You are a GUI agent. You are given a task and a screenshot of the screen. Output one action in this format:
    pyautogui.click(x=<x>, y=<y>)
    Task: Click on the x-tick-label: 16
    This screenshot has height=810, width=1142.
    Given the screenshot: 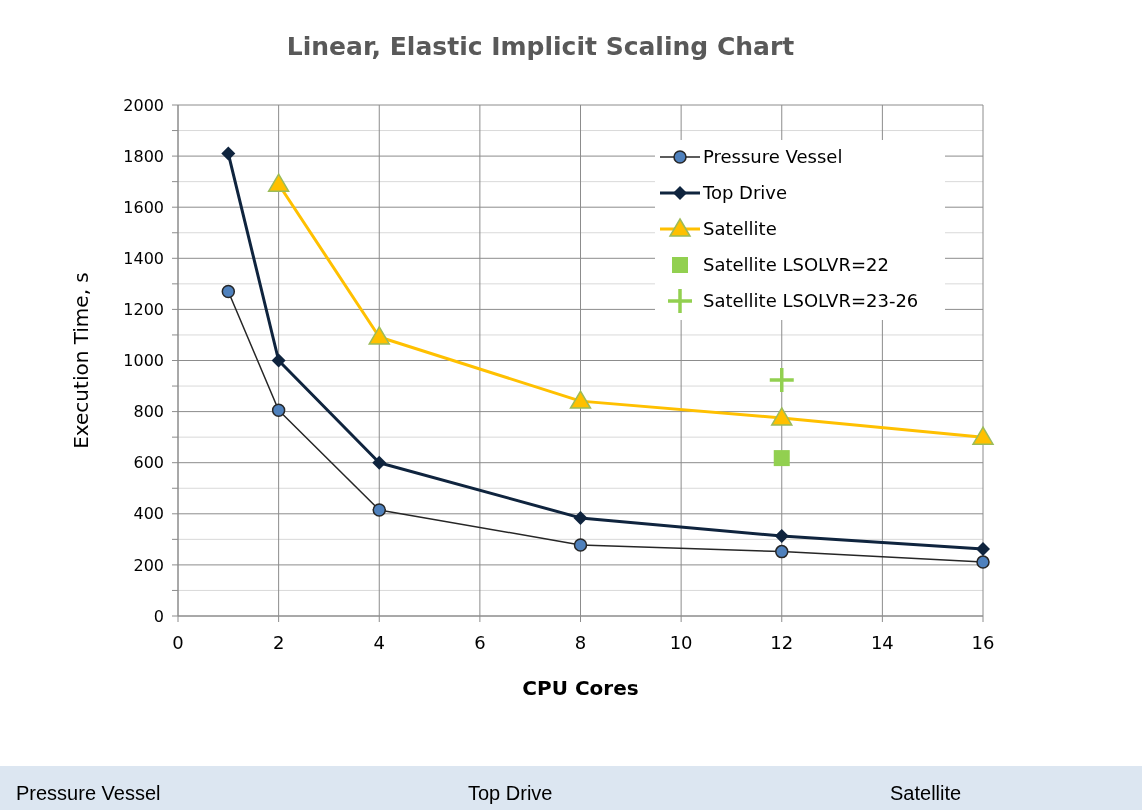 What is the action you would take?
    pyautogui.click(x=983, y=642)
    